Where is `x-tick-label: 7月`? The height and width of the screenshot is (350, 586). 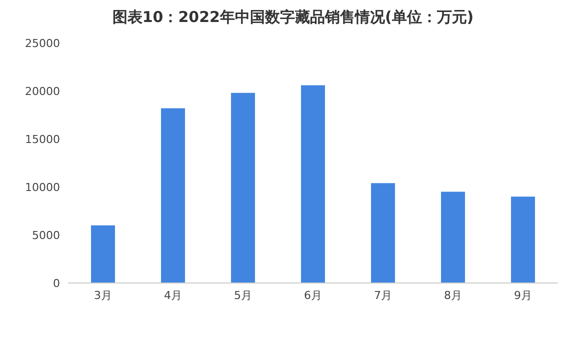 x-tick-label: 7月 is located at coordinates (383, 295).